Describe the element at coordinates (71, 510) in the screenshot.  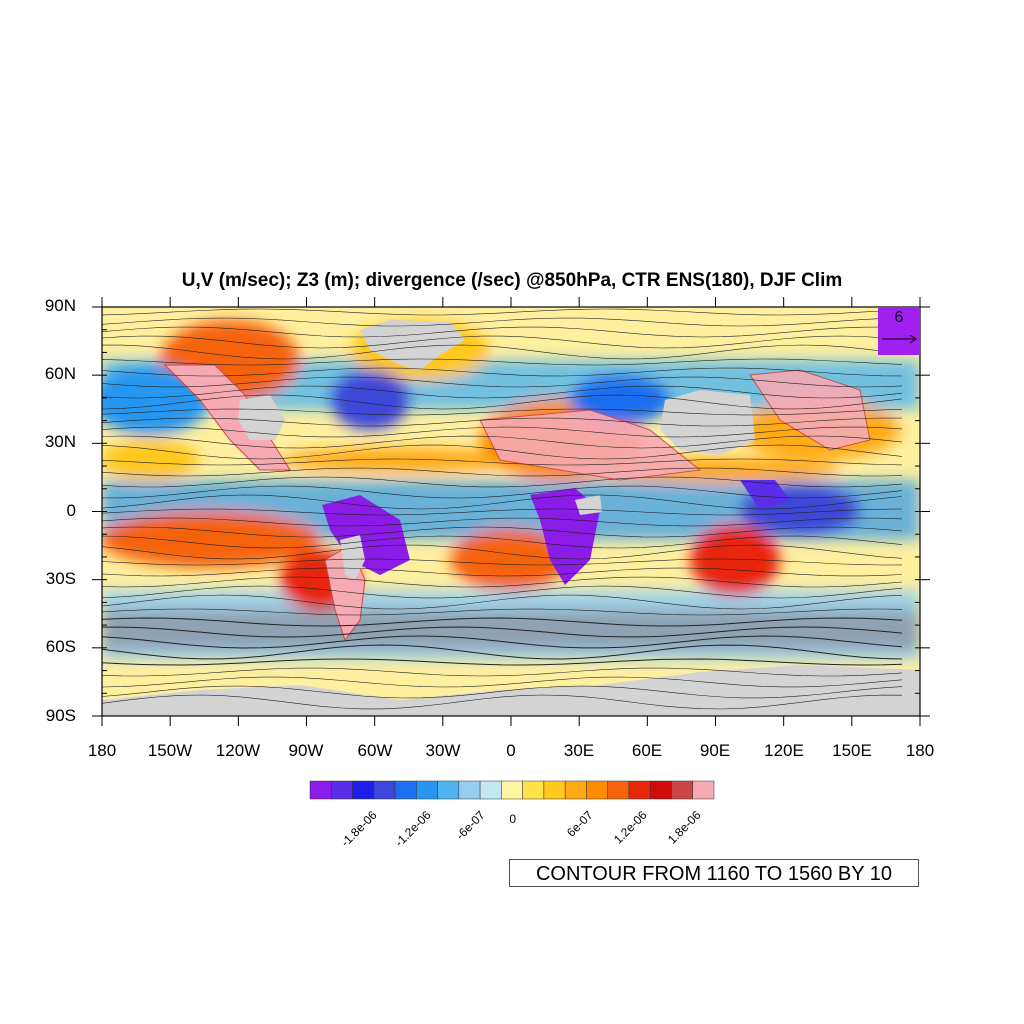
I see `y-axis-label: 0` at that location.